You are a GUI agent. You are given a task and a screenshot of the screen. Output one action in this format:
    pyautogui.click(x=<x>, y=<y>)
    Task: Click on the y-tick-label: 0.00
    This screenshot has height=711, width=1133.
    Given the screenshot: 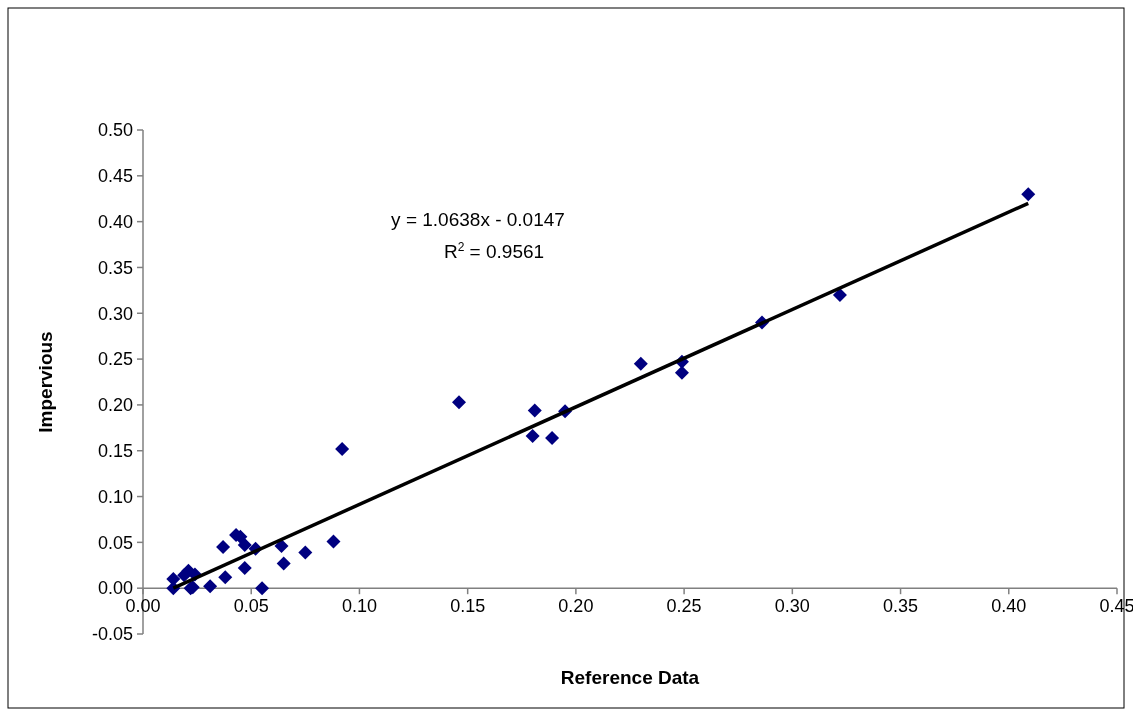 What is the action you would take?
    pyautogui.click(x=115, y=588)
    